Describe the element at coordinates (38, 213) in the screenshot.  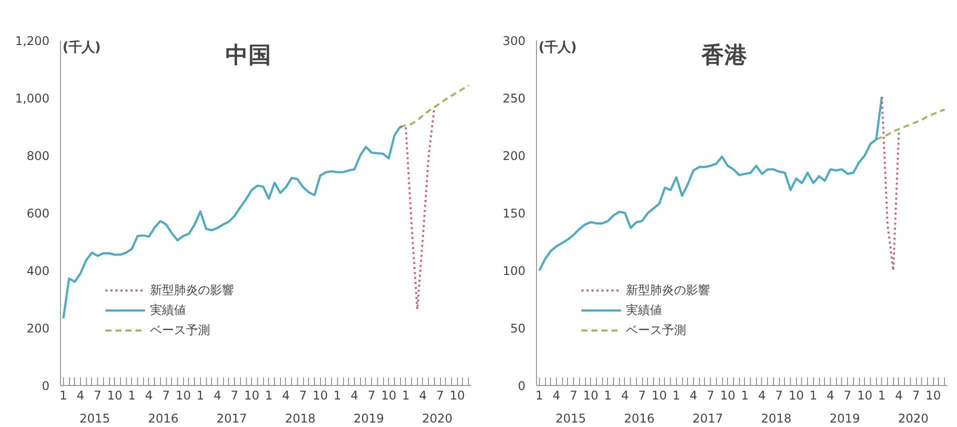
I see `y-tick-label: 600` at that location.